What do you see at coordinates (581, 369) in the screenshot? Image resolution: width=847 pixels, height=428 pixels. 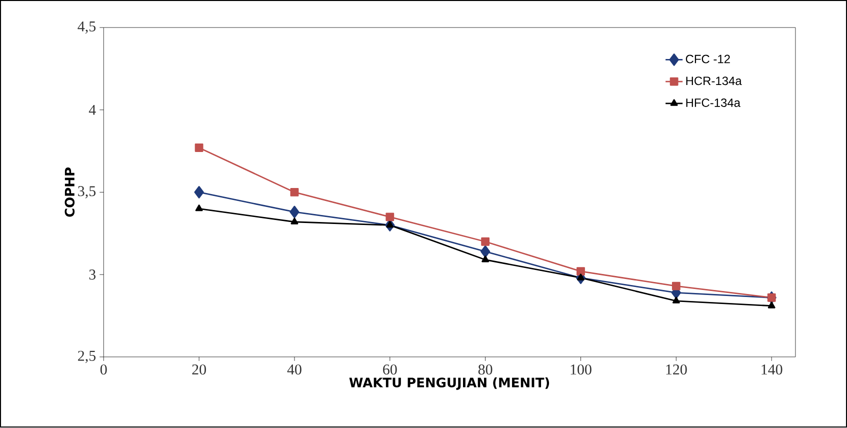 I see `x-tick-label: 100` at bounding box center [581, 369].